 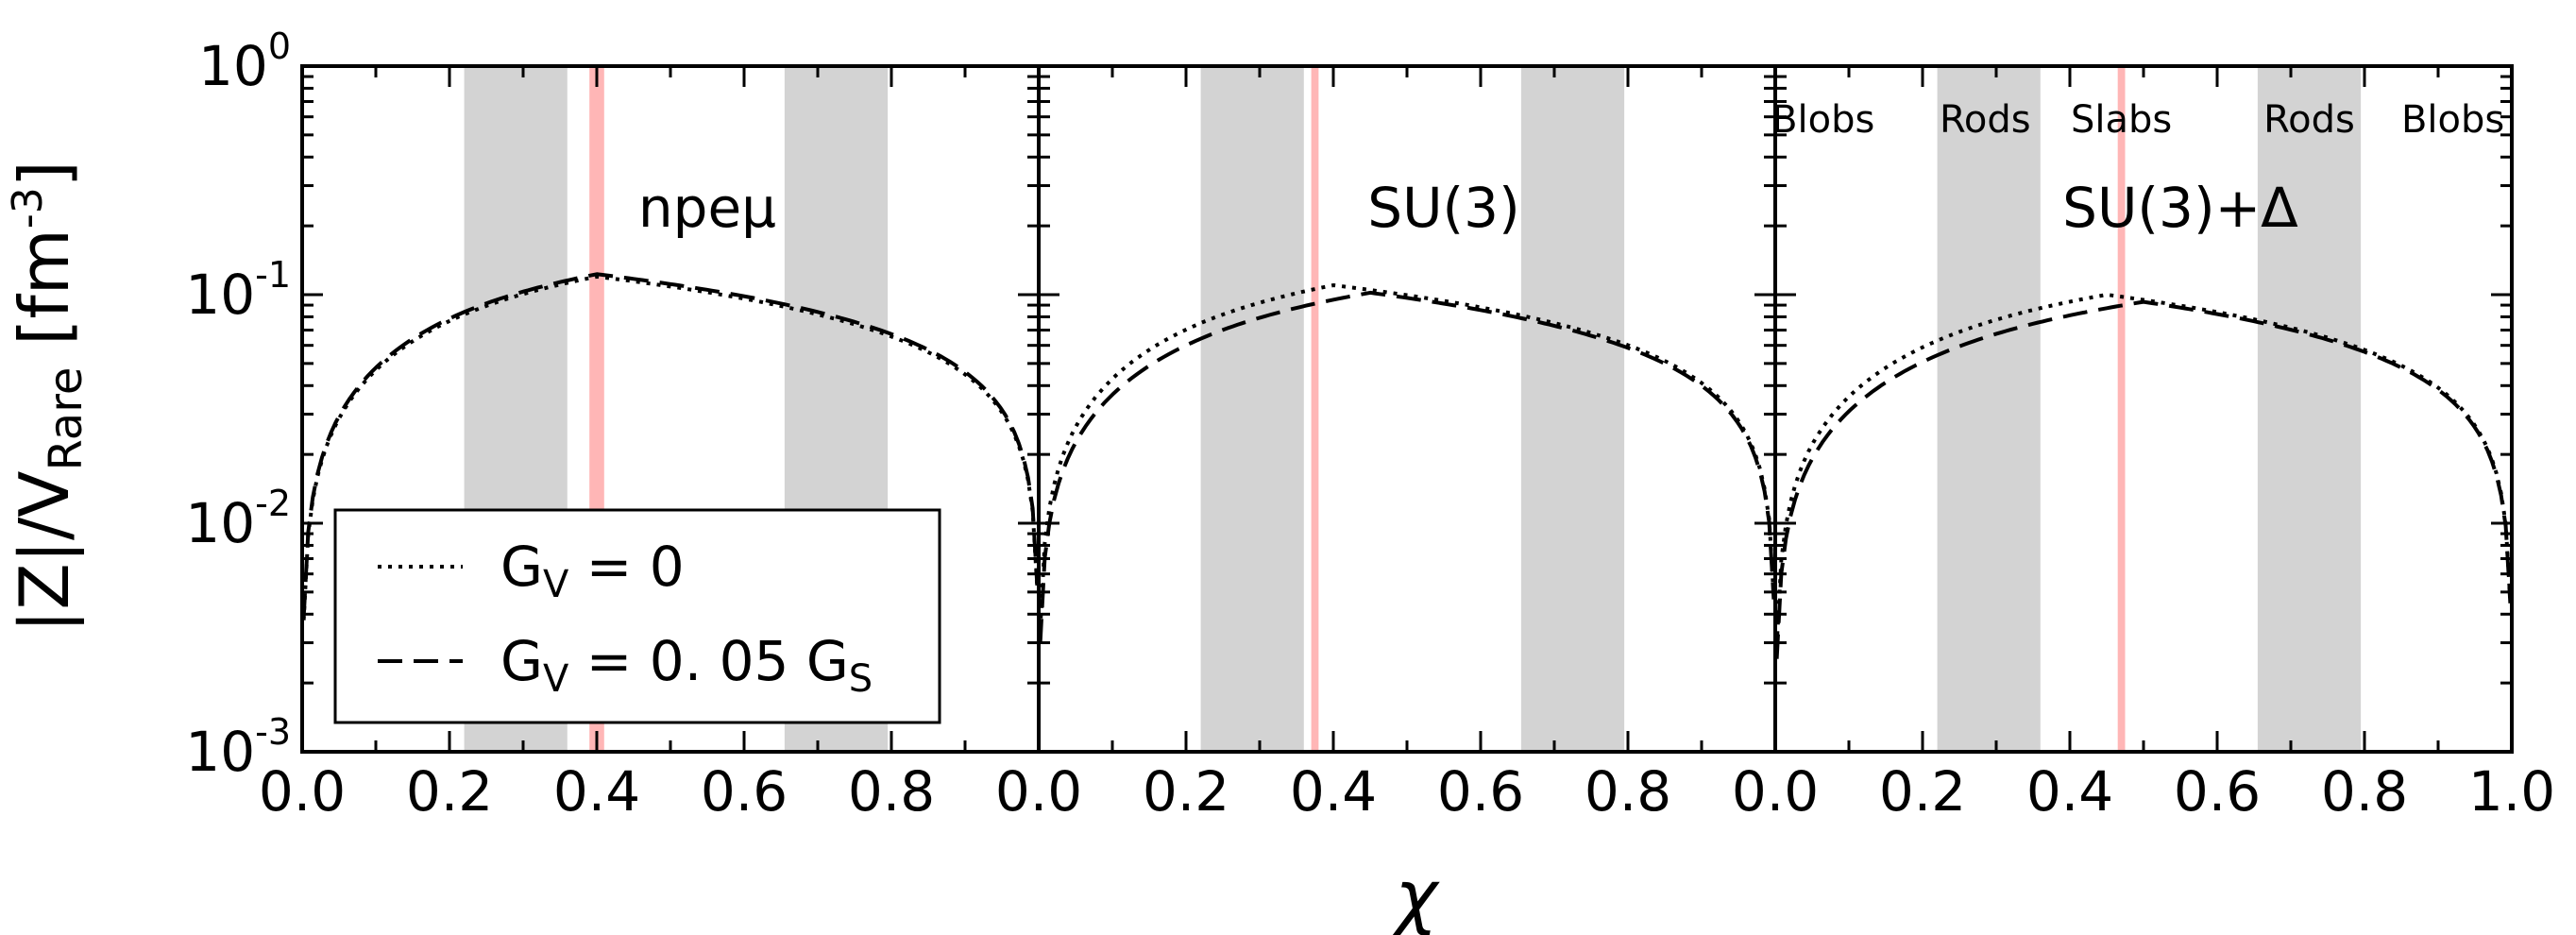 I want to click on y-axis-title: |Z|/VRare [fm-3], so click(x=48, y=397).